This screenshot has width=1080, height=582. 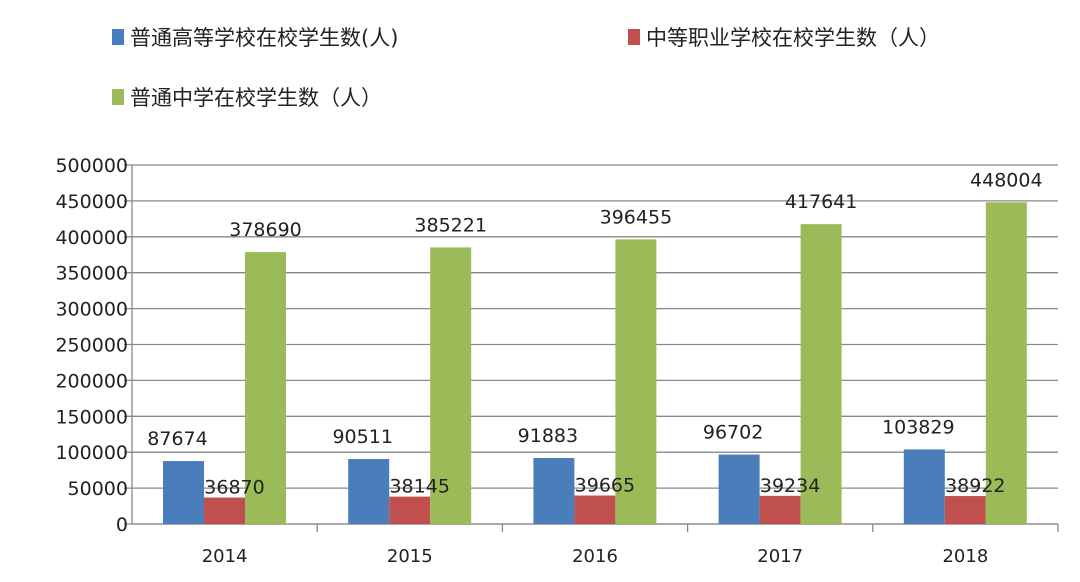 I want to click on y-tick-label: 200000, so click(x=91, y=381).